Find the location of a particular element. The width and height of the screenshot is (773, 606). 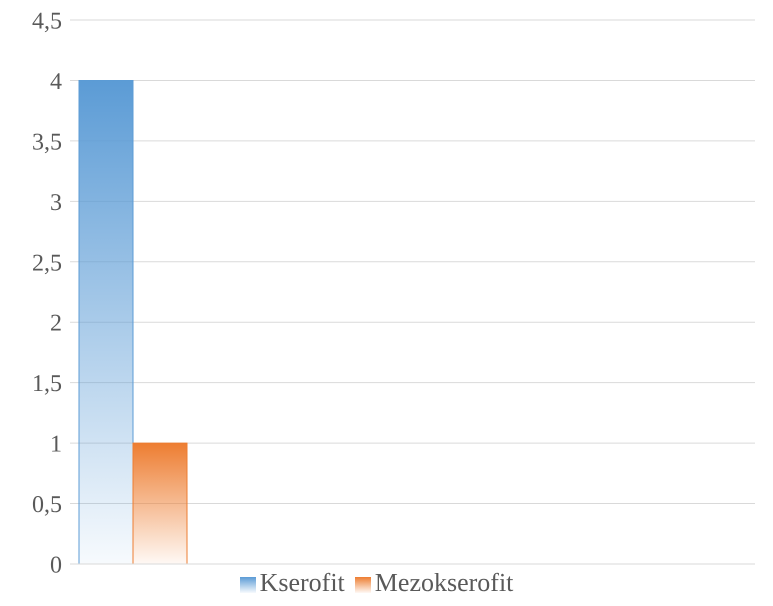

y-tick-label: 3 is located at coordinates (56, 203).